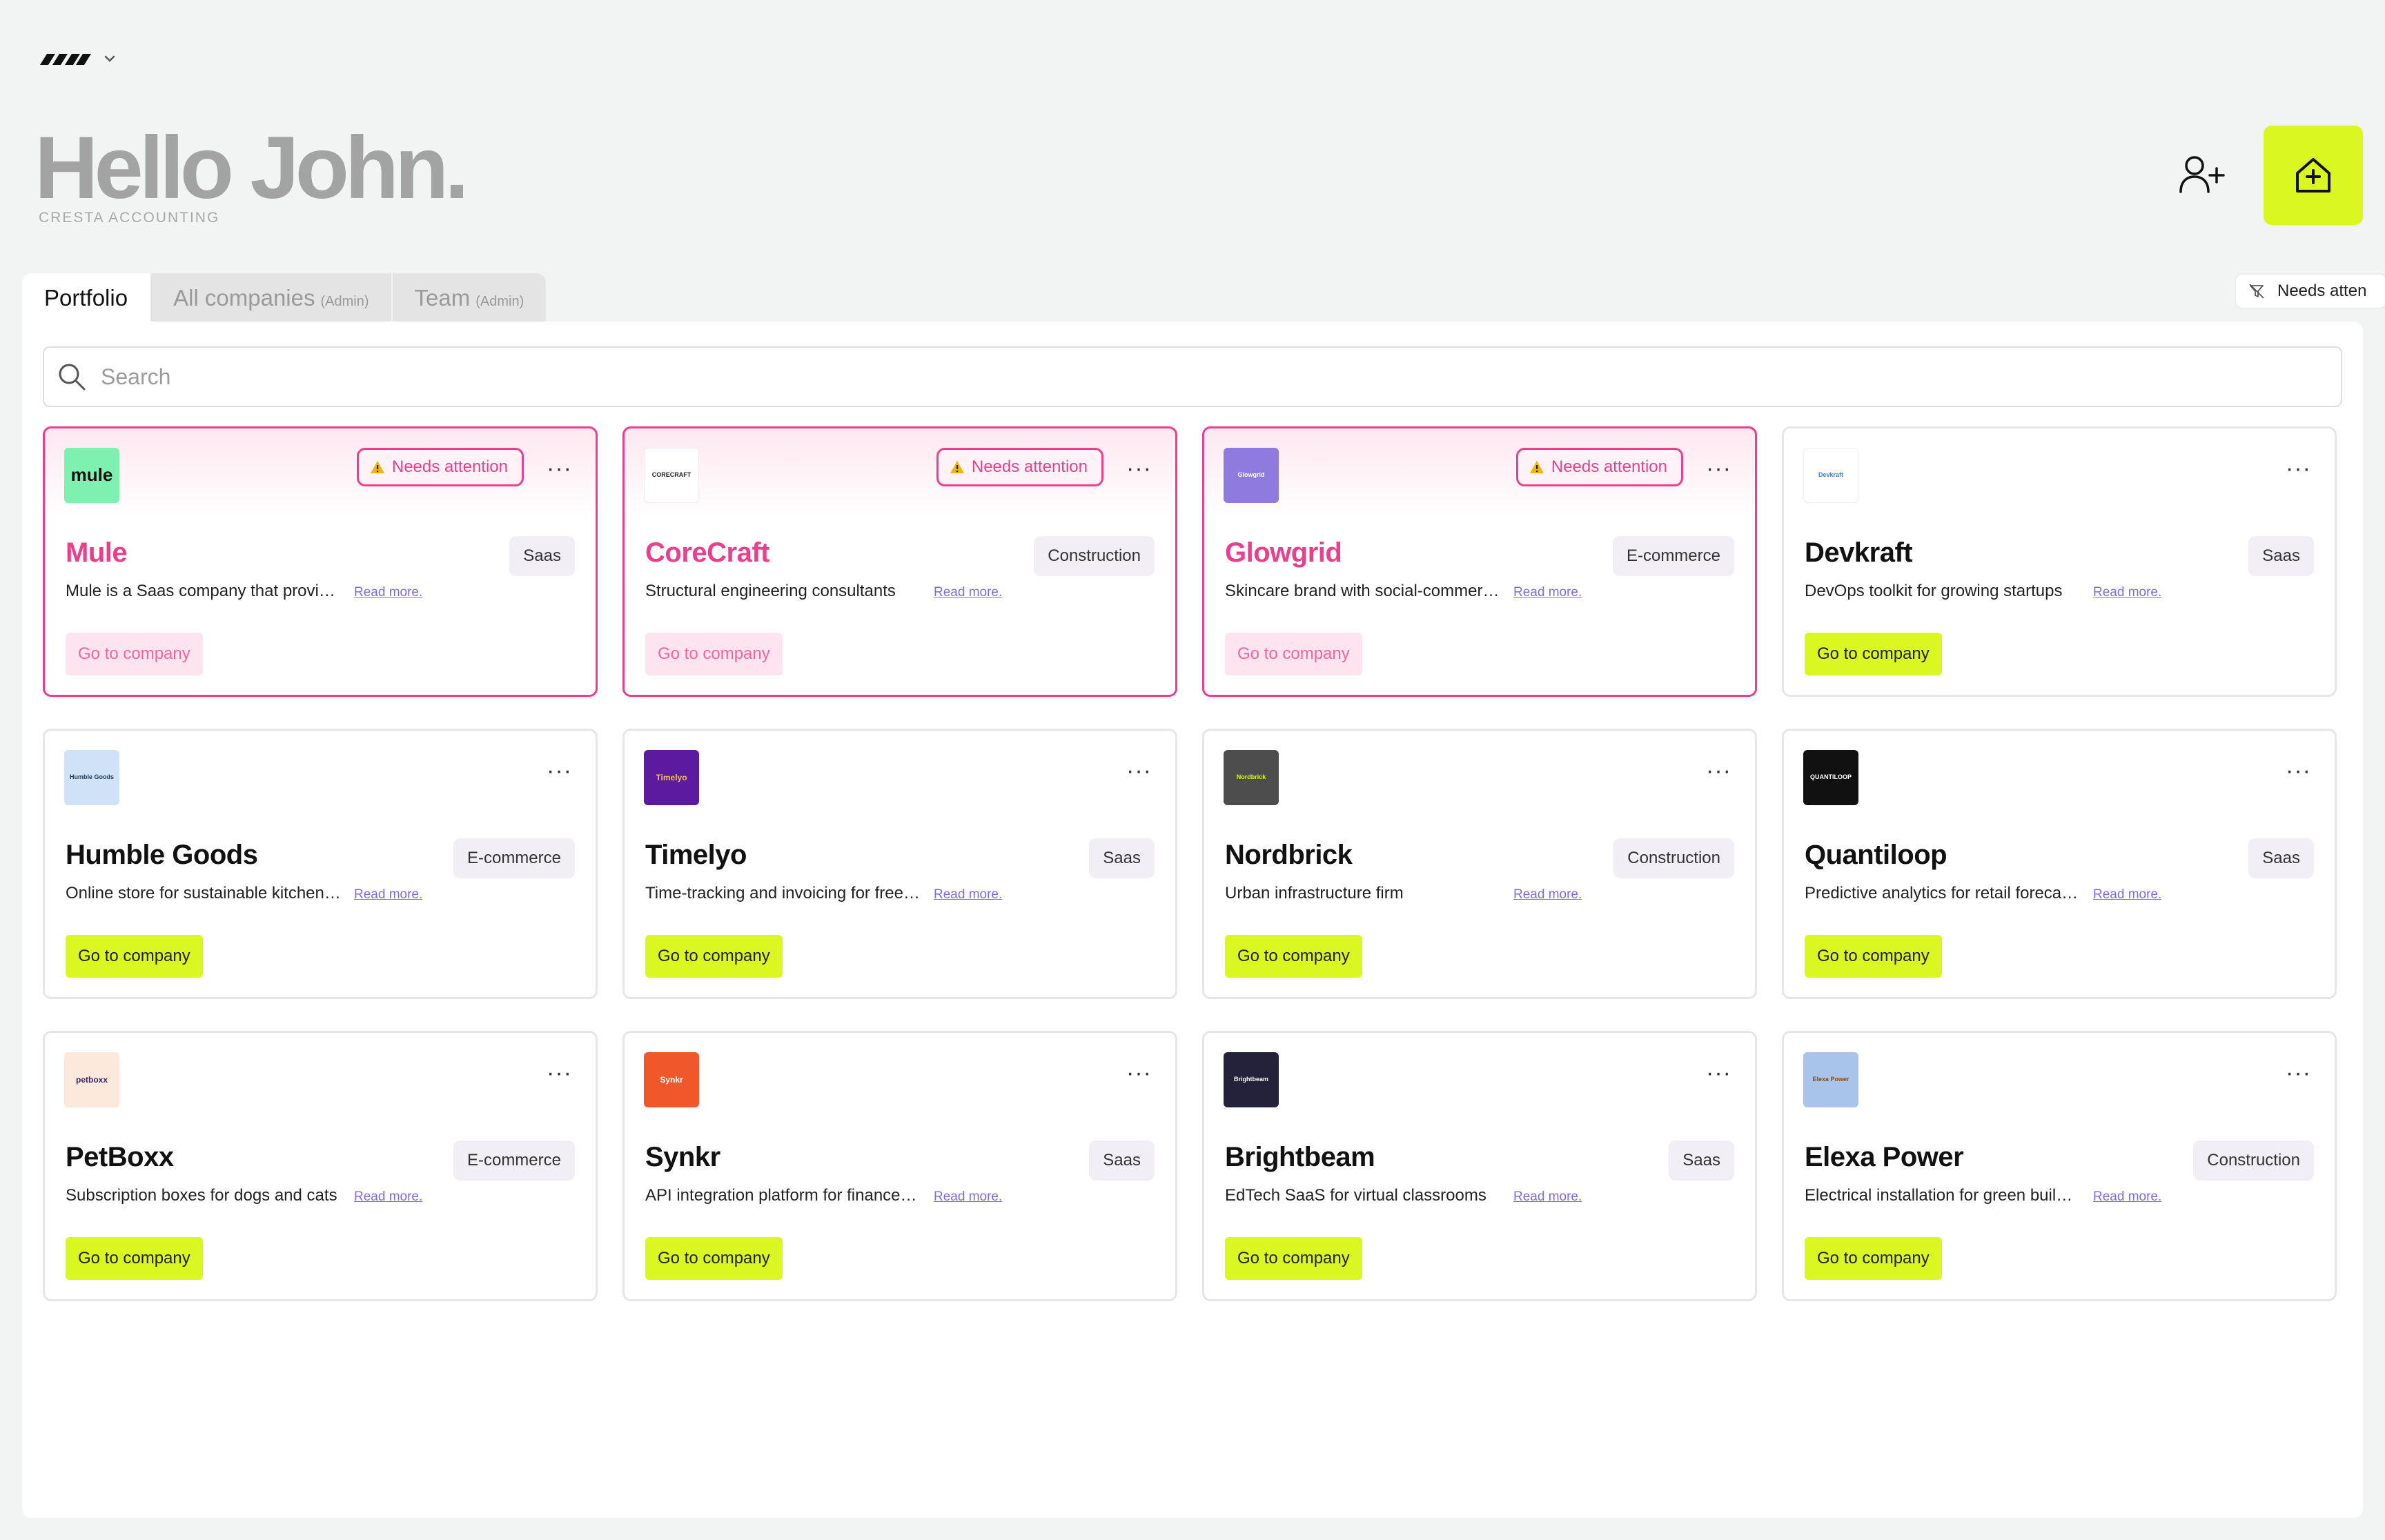 This screenshot has width=2385, height=1540. What do you see at coordinates (442, 297) in the screenshot?
I see `tab-label: Team` at bounding box center [442, 297].